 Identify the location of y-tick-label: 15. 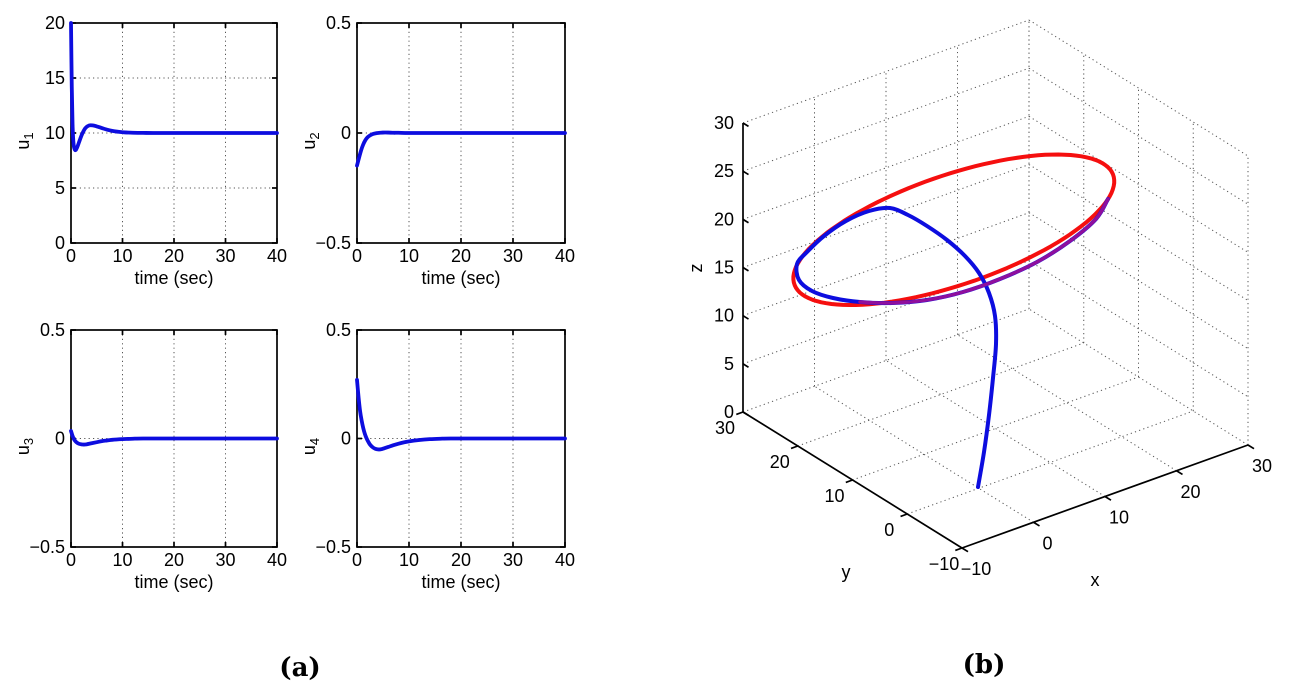
(55, 78).